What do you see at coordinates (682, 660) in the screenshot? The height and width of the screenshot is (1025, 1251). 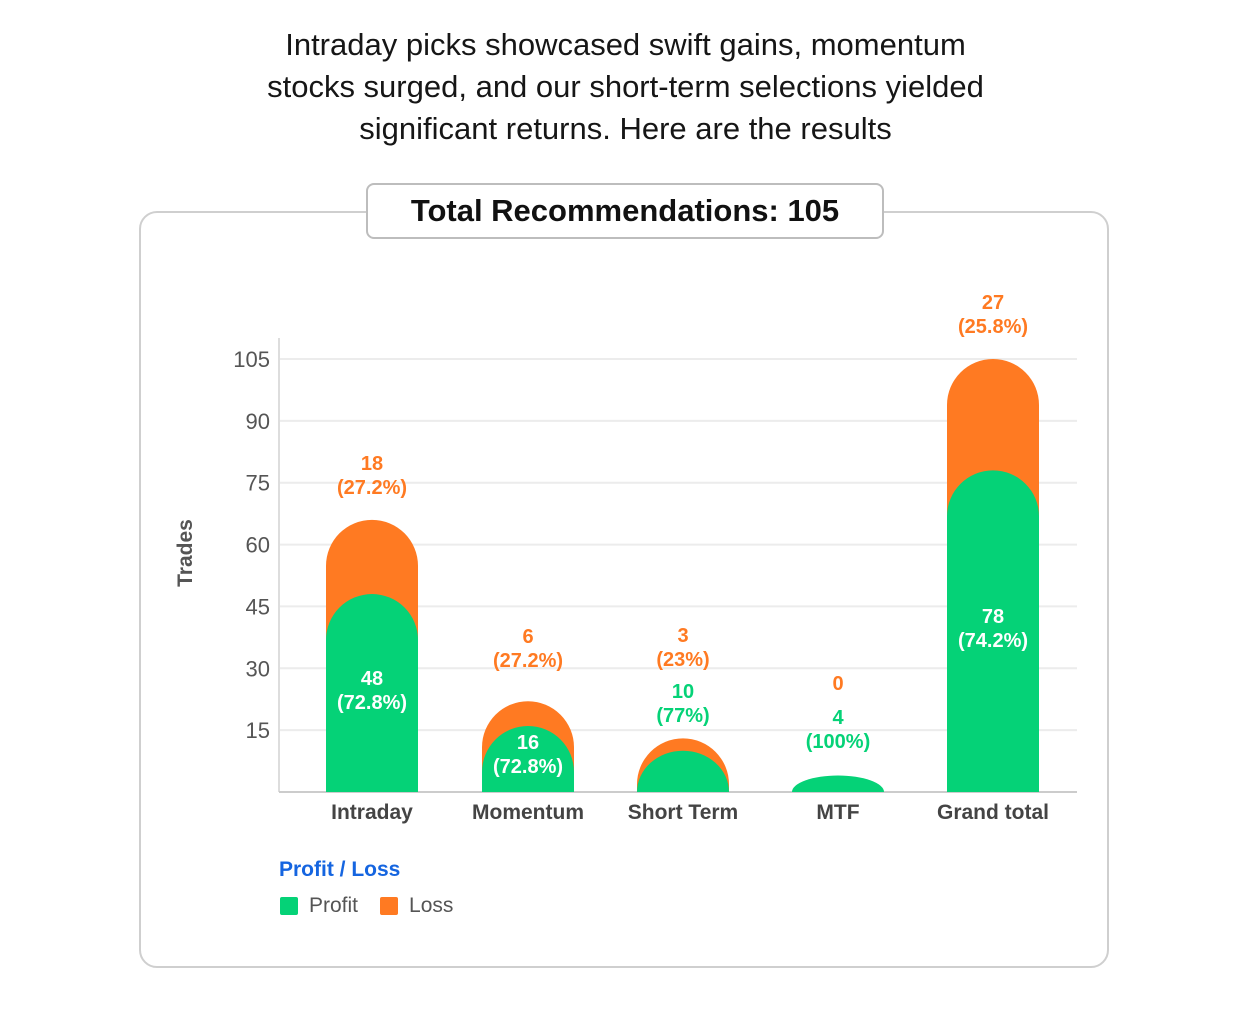 I see `data-label-loss: (23%)` at bounding box center [682, 660].